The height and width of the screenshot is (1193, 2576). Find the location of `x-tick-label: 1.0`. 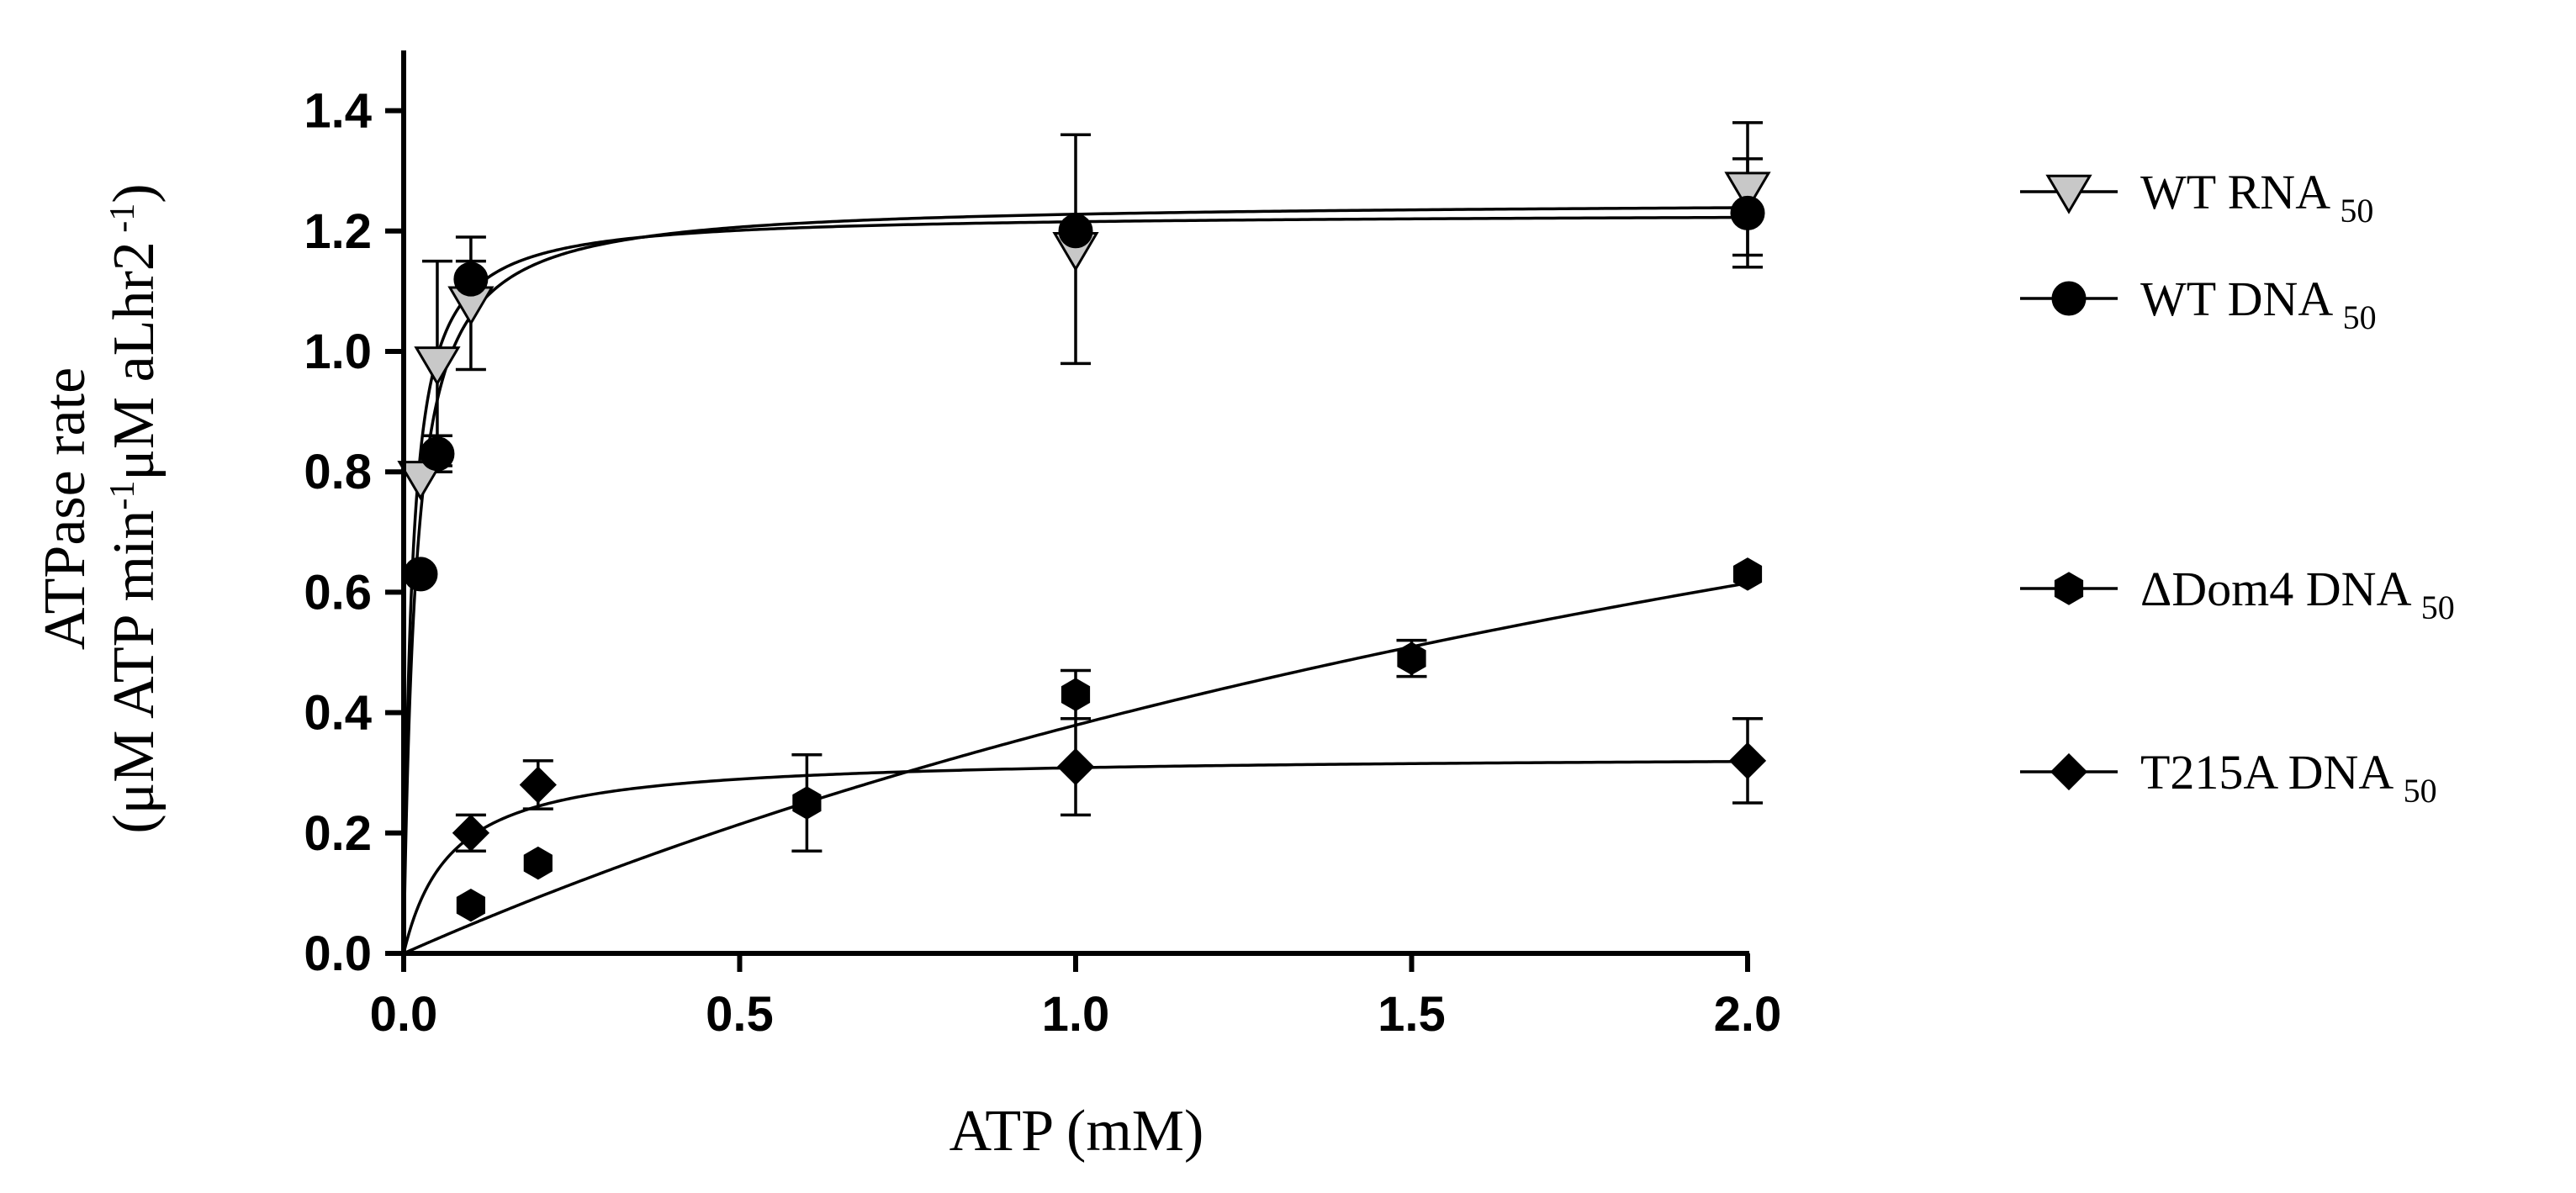

x-tick-label: 1.0 is located at coordinates (1076, 1015).